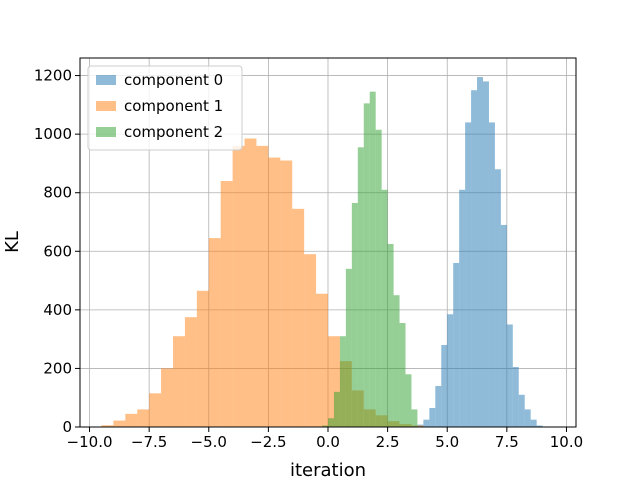 The image size is (640, 480). What do you see at coordinates (507, 442) in the screenshot?
I see `x-tick-label: 7.5` at bounding box center [507, 442].